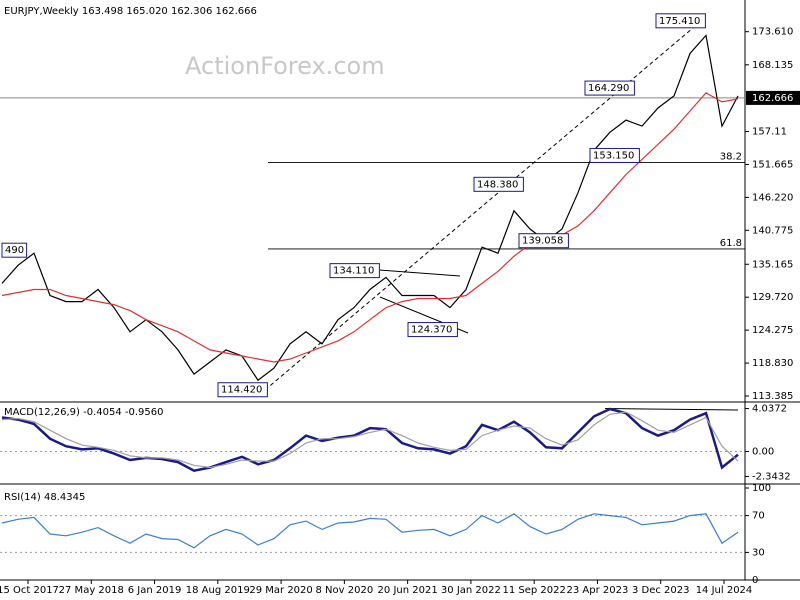 This screenshot has width=800, height=600. Describe the element at coordinates (408, 590) in the screenshot. I see `x-tick-label: 20 Jun 2021` at that location.